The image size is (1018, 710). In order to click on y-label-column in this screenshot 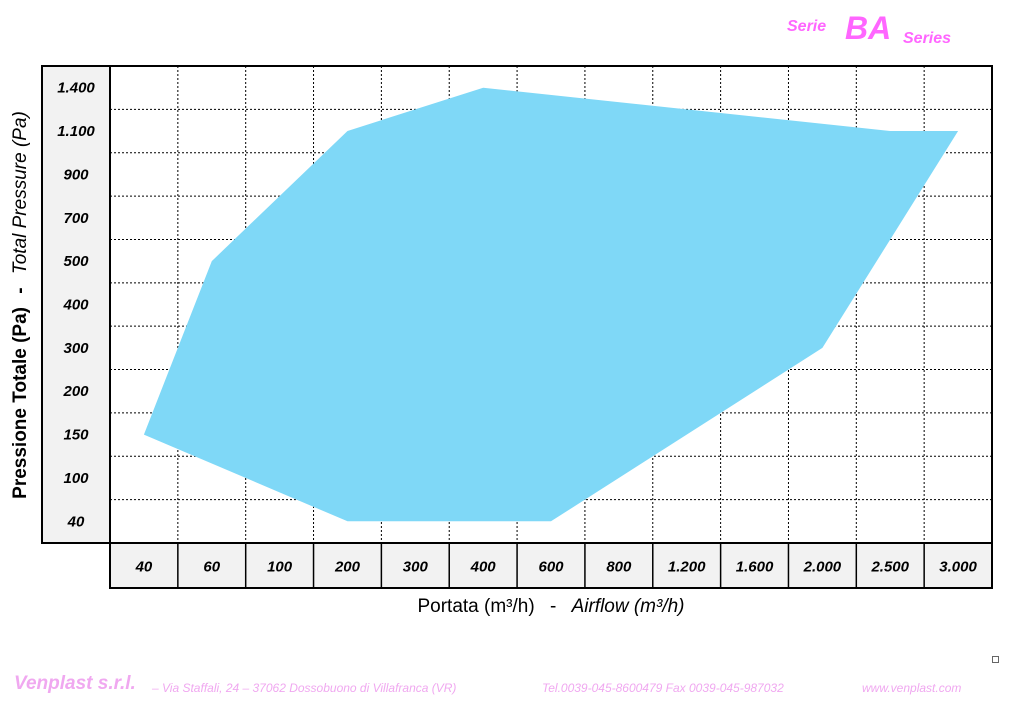, I will do `click(76, 304)`.